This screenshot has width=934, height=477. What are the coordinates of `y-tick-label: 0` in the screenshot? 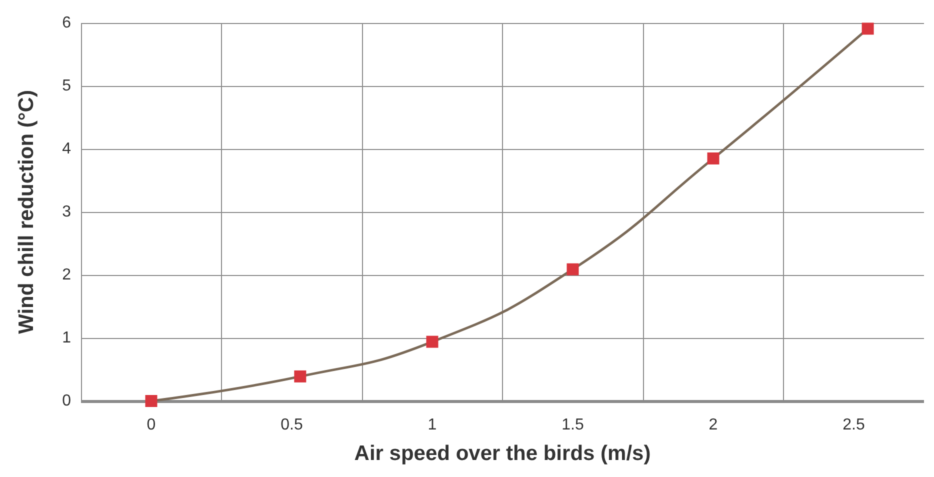 It's located at (67, 401).